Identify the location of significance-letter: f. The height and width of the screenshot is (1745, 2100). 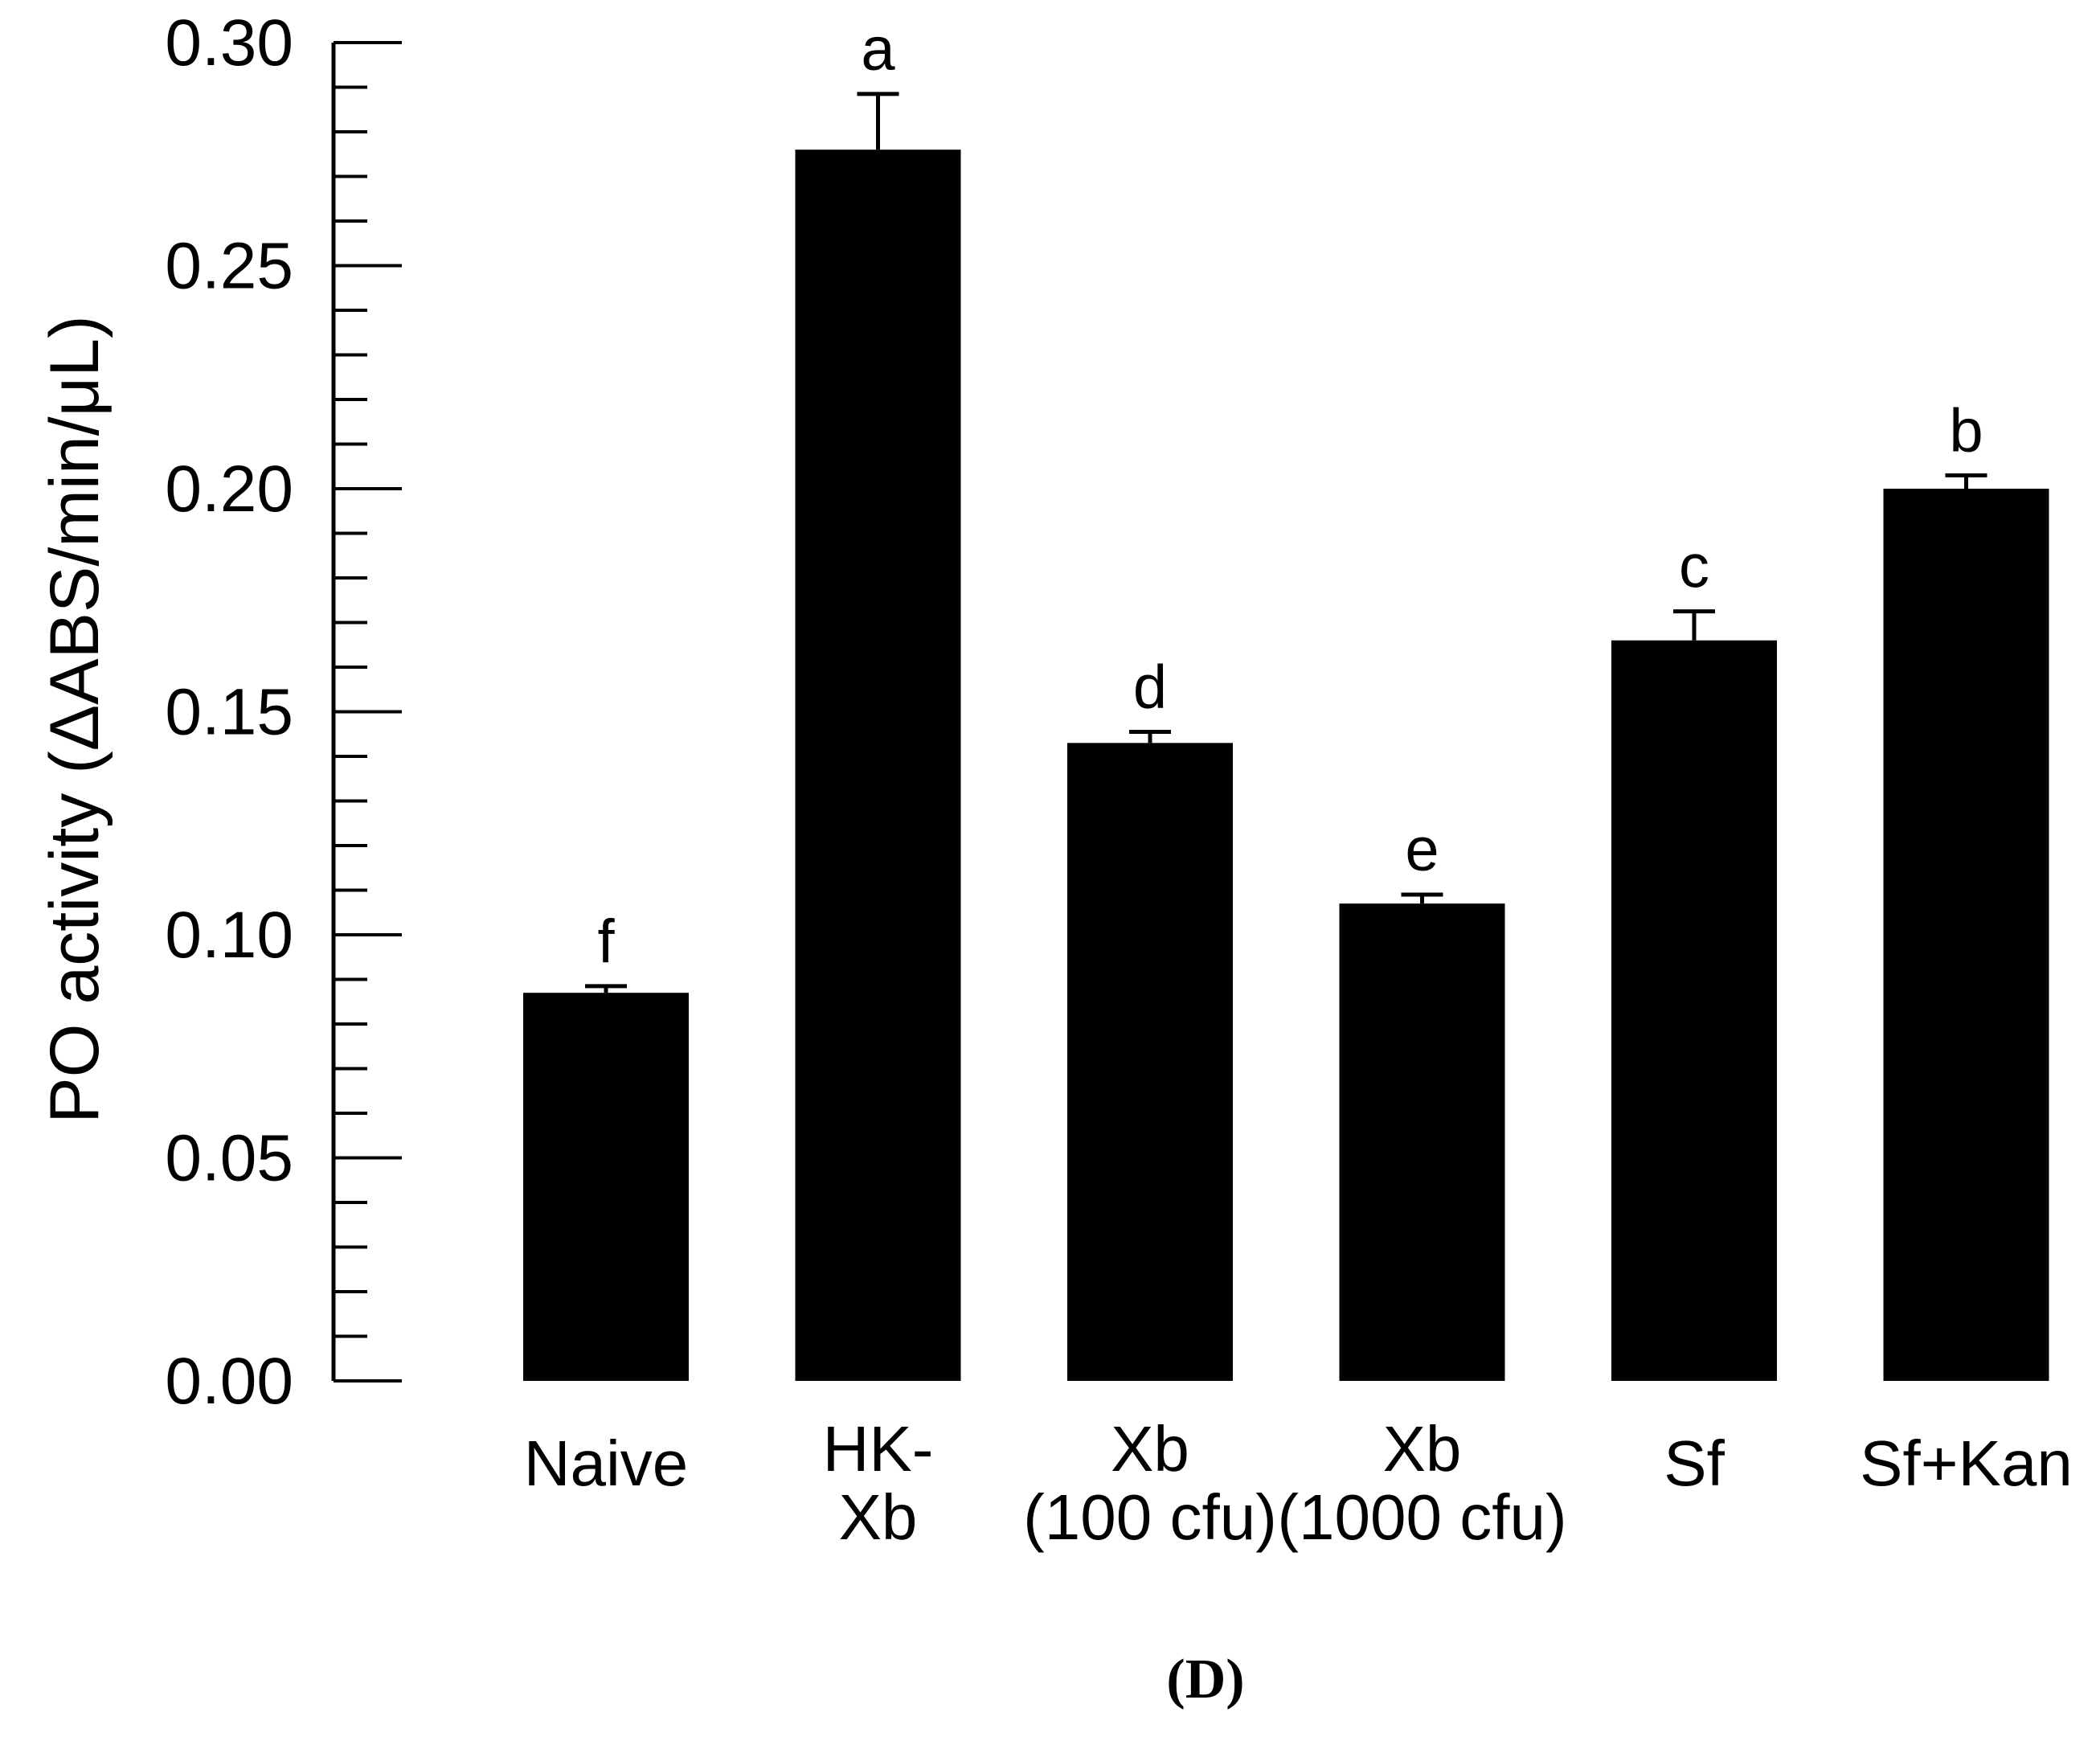
(606, 942).